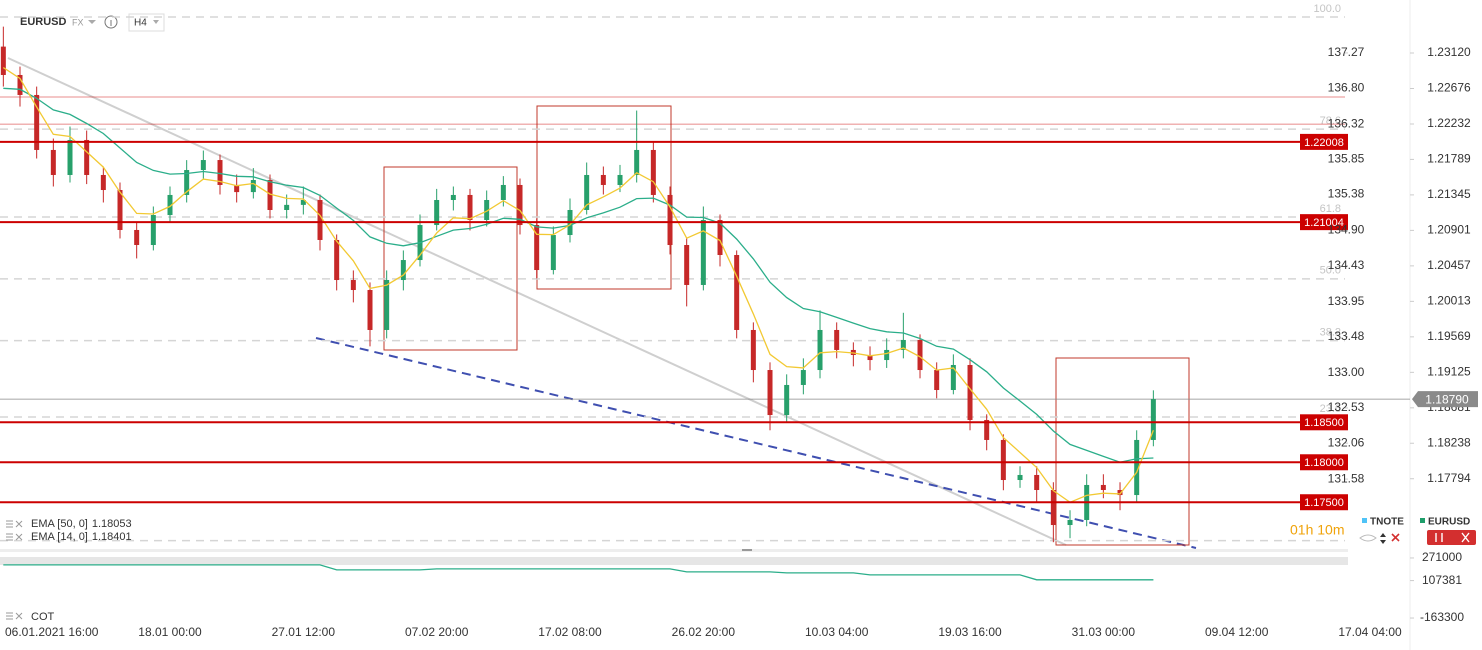  I want to click on last-price-label: 1.18790, so click(1447, 399).